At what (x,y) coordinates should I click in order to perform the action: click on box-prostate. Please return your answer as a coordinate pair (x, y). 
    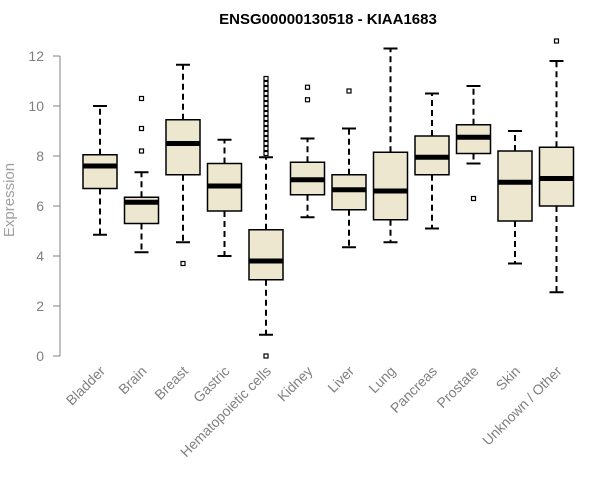
    Looking at the image, I should click on (473, 143).